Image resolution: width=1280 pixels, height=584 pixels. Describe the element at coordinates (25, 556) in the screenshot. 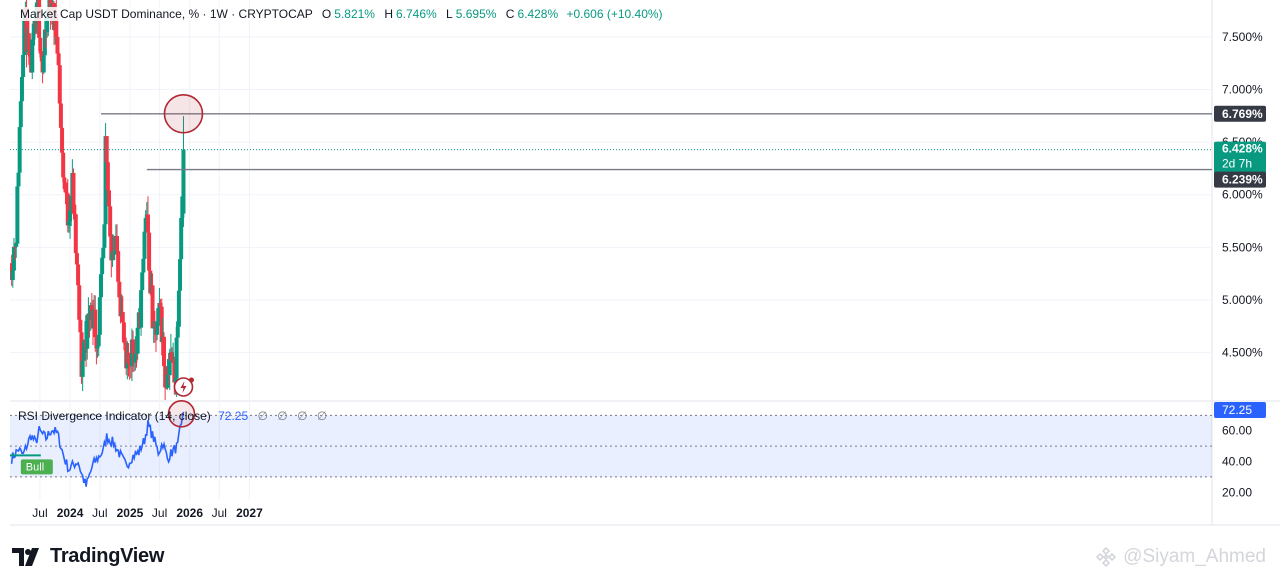

I see `tradingview-logo-icon` at that location.